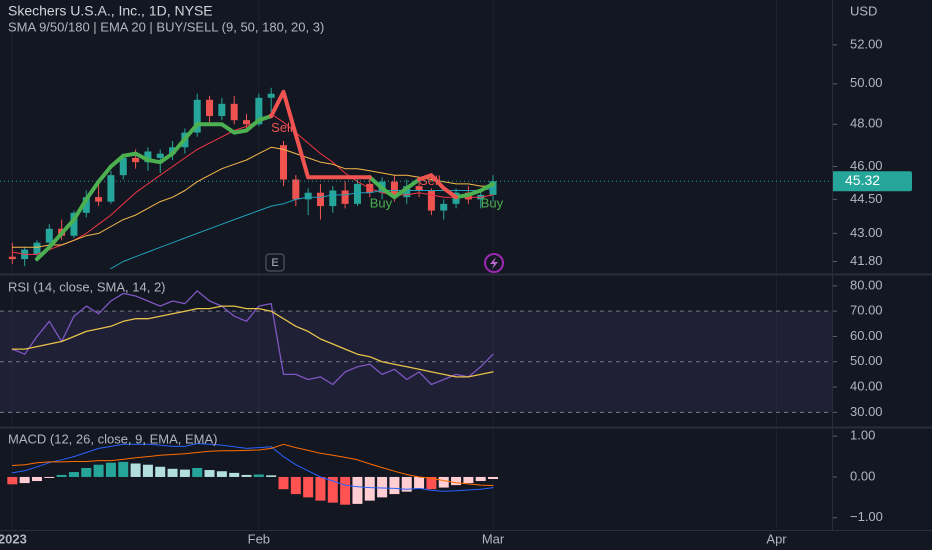 The width and height of the screenshot is (932, 550). What do you see at coordinates (282, 127) in the screenshot?
I see `signal-label: Sell` at bounding box center [282, 127].